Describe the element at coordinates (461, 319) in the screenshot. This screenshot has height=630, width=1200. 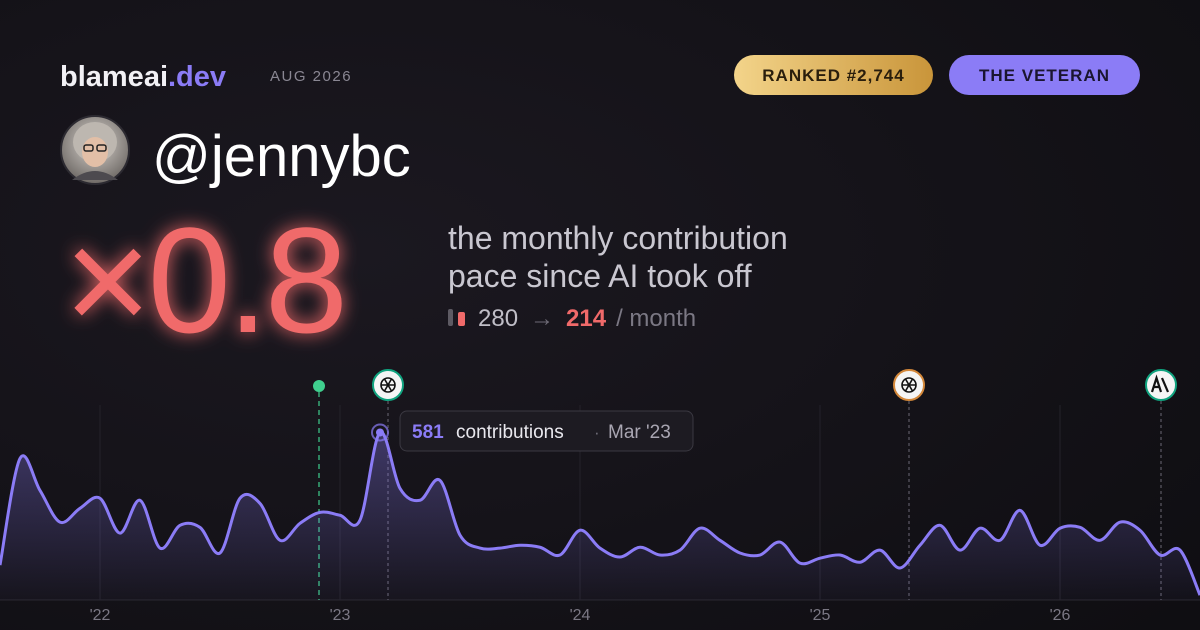
I see `after-icon` at that location.